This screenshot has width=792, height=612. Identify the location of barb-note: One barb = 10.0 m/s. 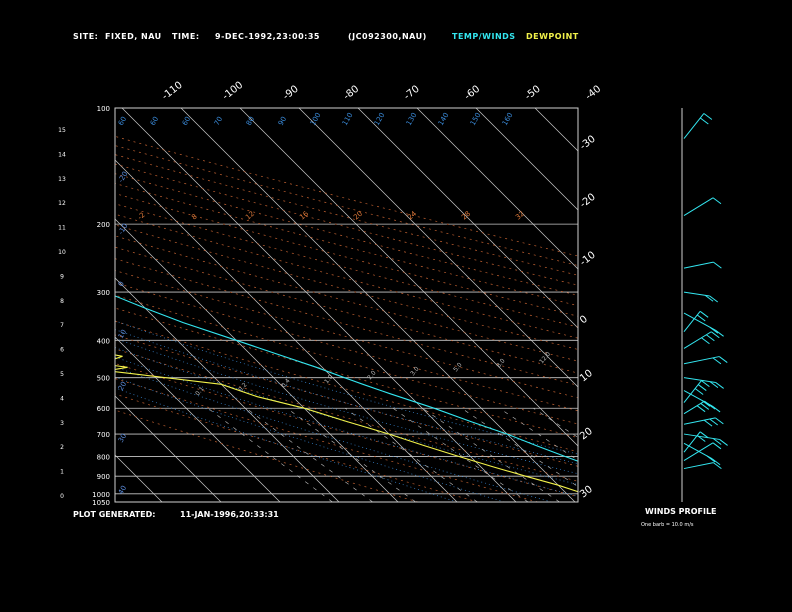
(667, 525).